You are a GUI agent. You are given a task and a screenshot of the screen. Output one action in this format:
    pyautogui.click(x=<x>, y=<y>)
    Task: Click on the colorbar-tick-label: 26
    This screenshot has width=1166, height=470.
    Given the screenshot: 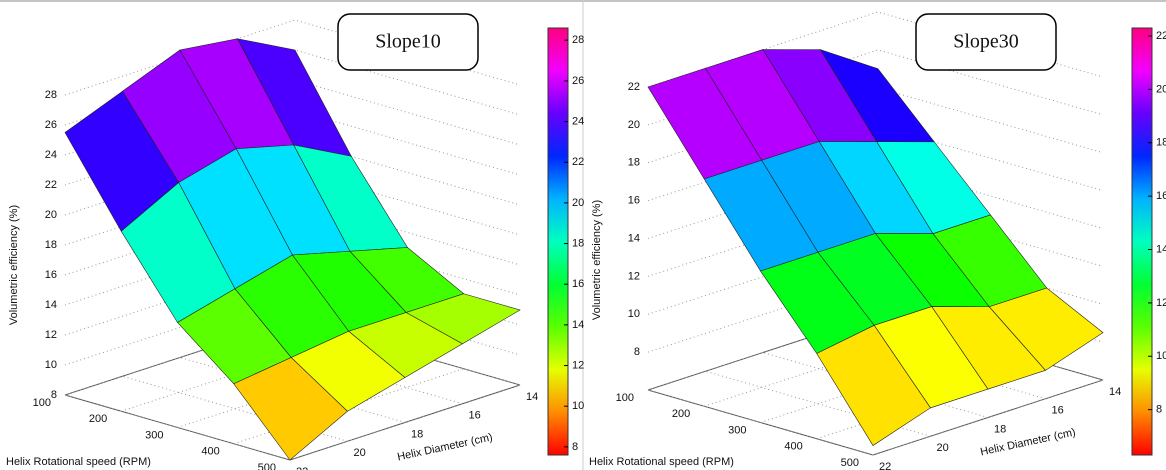 What is the action you would take?
    pyautogui.click(x=578, y=81)
    